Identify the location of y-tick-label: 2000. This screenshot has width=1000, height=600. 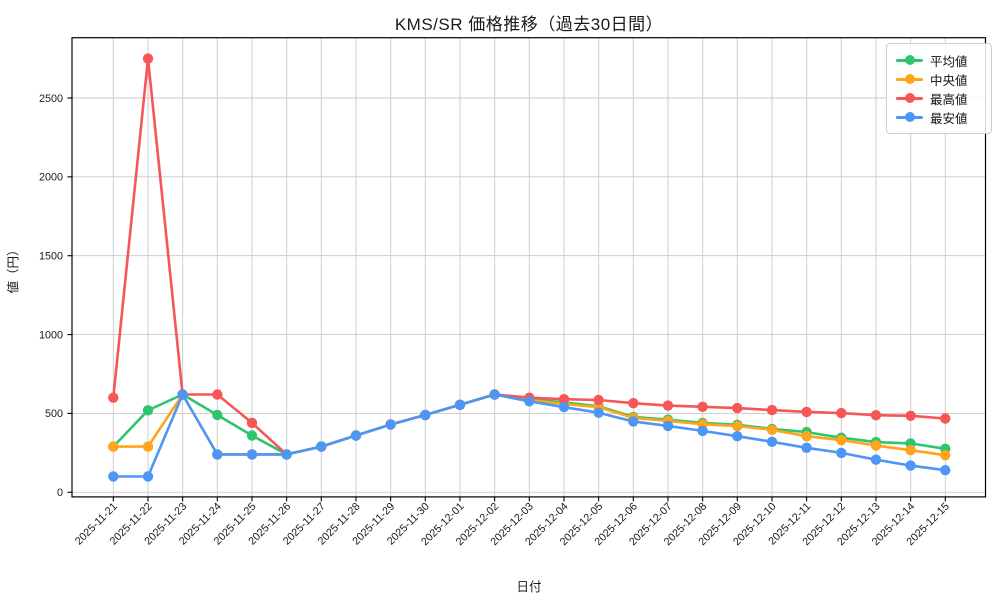
(51, 178).